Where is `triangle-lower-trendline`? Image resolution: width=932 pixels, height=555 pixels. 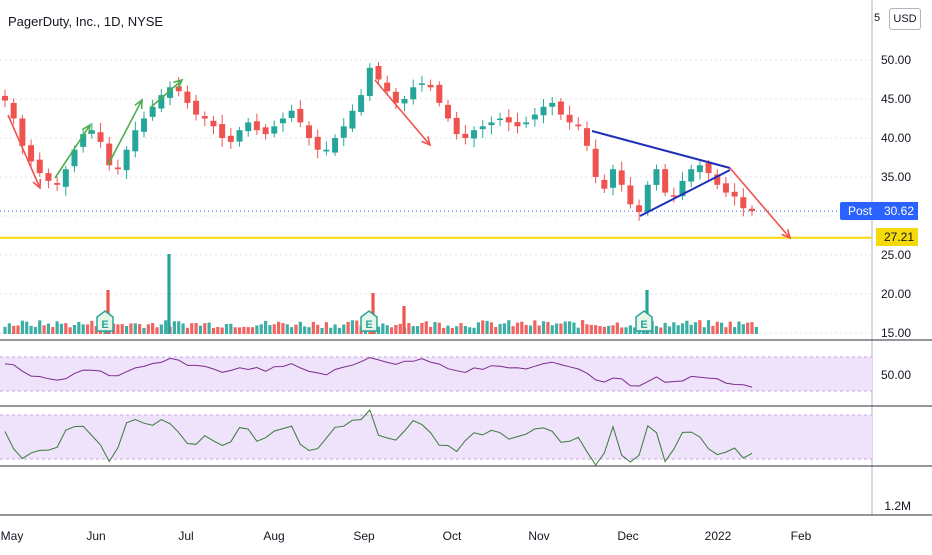 triangle-lower-trendline is located at coordinates (685, 193).